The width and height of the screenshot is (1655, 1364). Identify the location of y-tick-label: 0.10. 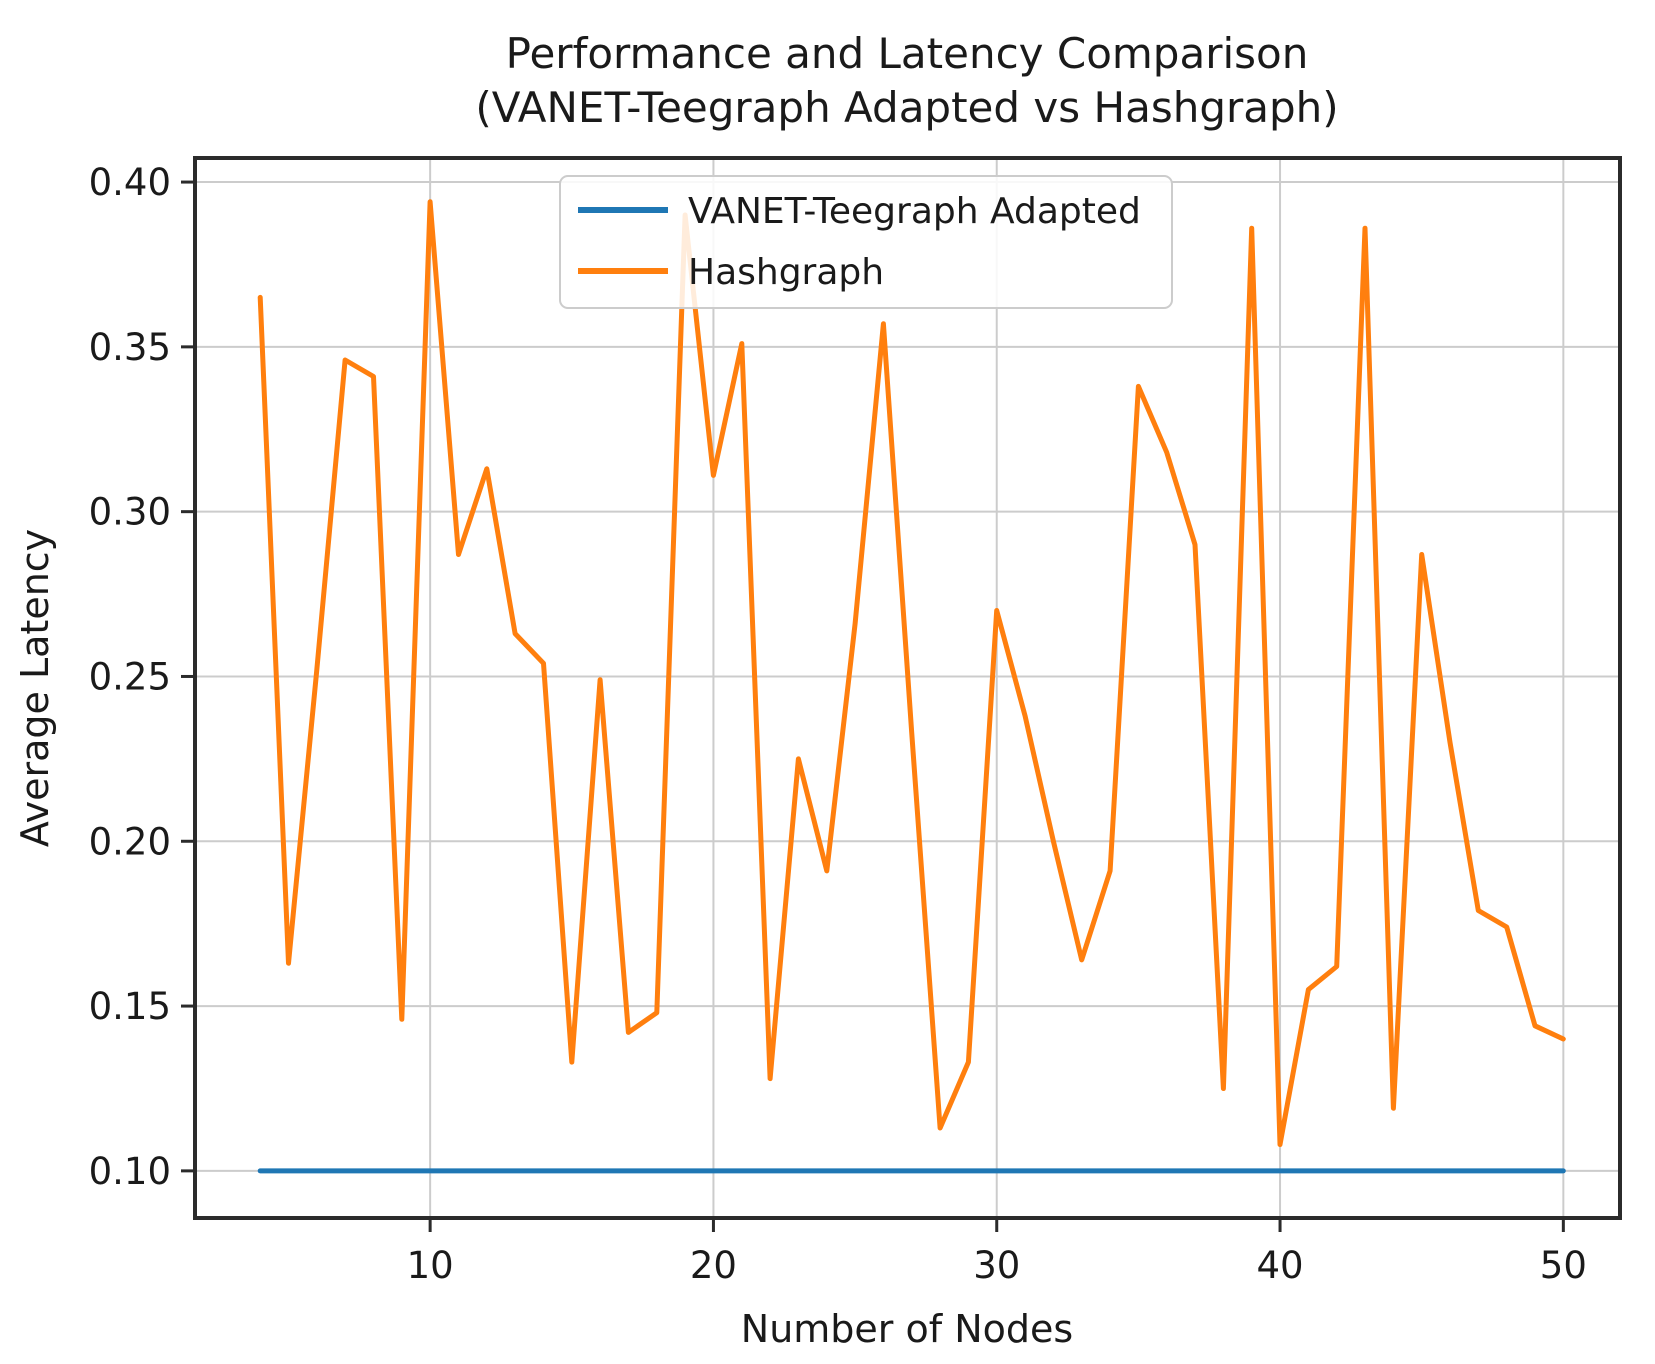
(130, 1171).